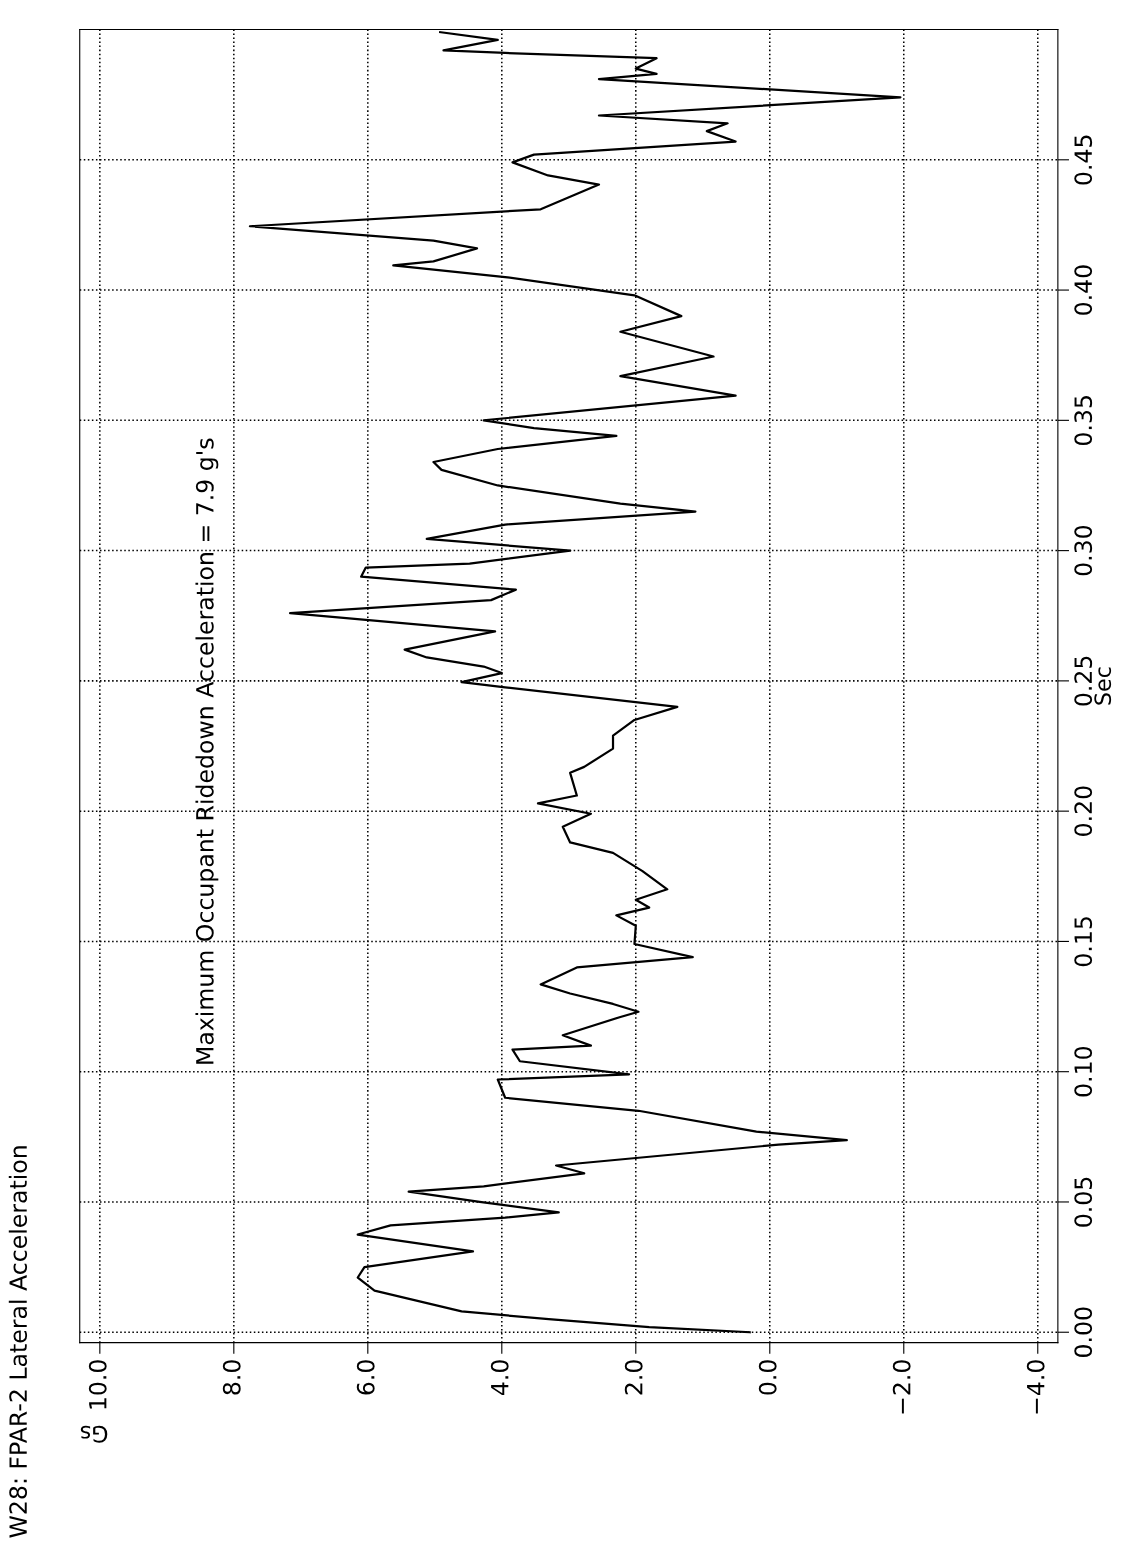  Describe the element at coordinates (901, 1387) in the screenshot. I see `x-tick-label: −2.0` at that location.